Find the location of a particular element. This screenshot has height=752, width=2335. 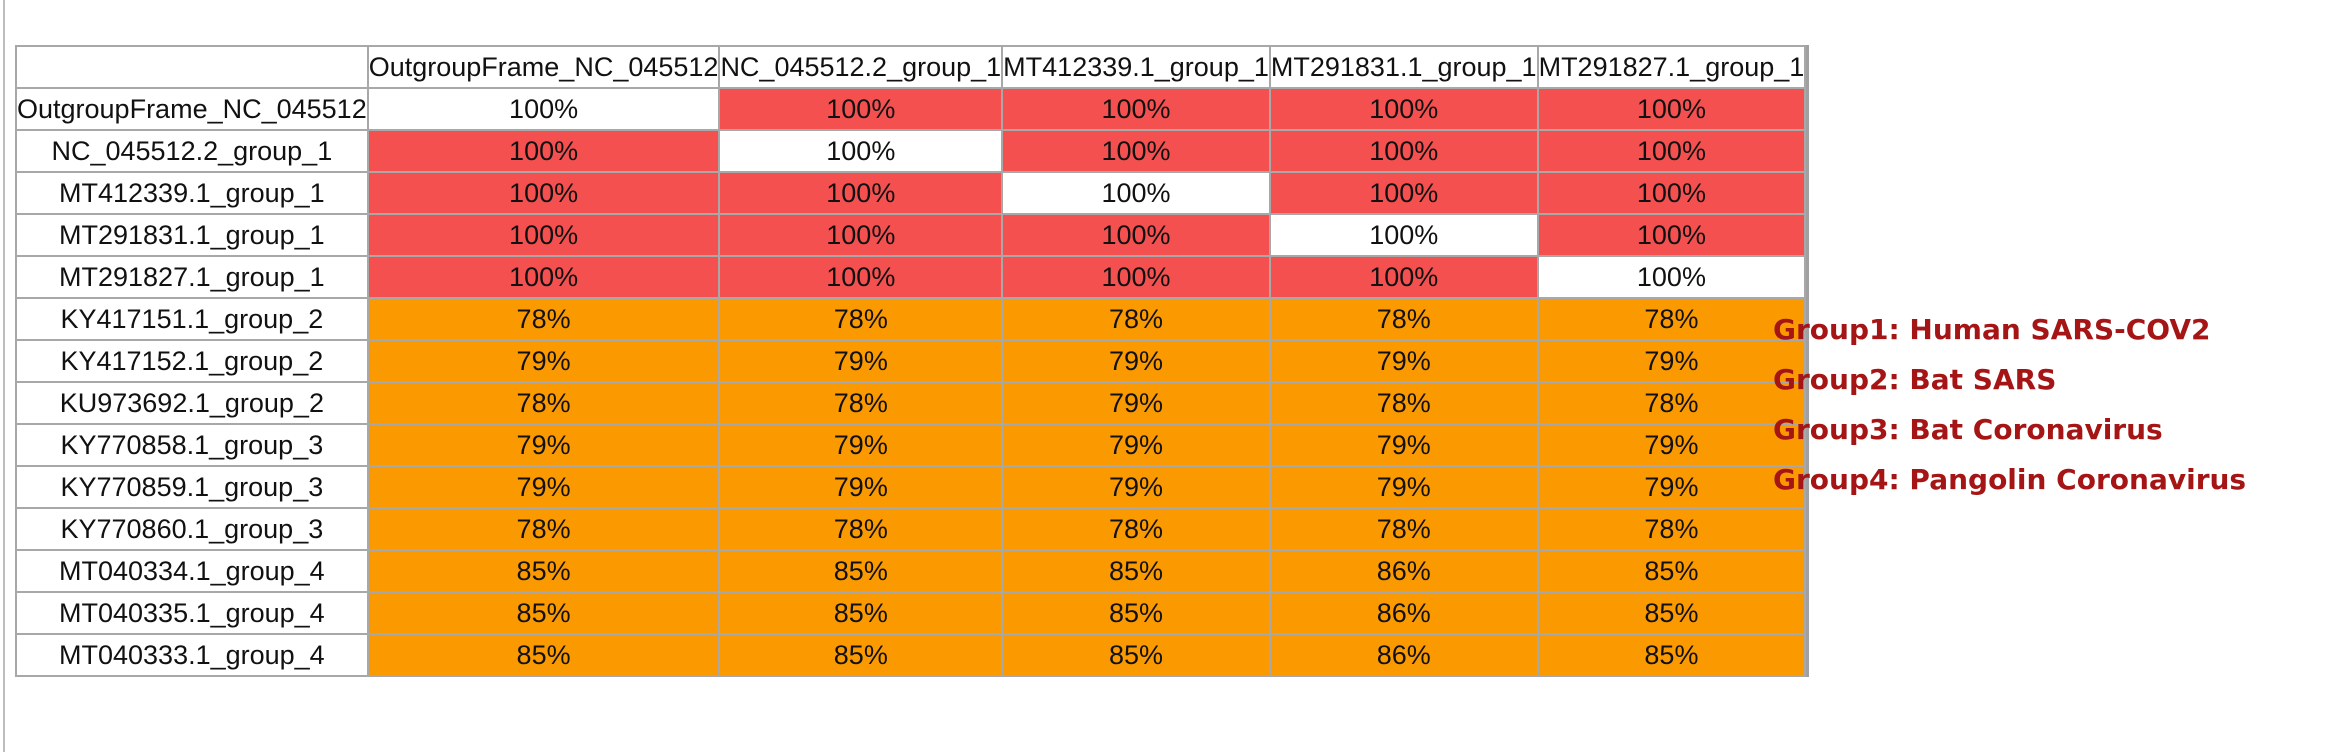

row-header: KU973692.1_group_2 is located at coordinates (192, 403).